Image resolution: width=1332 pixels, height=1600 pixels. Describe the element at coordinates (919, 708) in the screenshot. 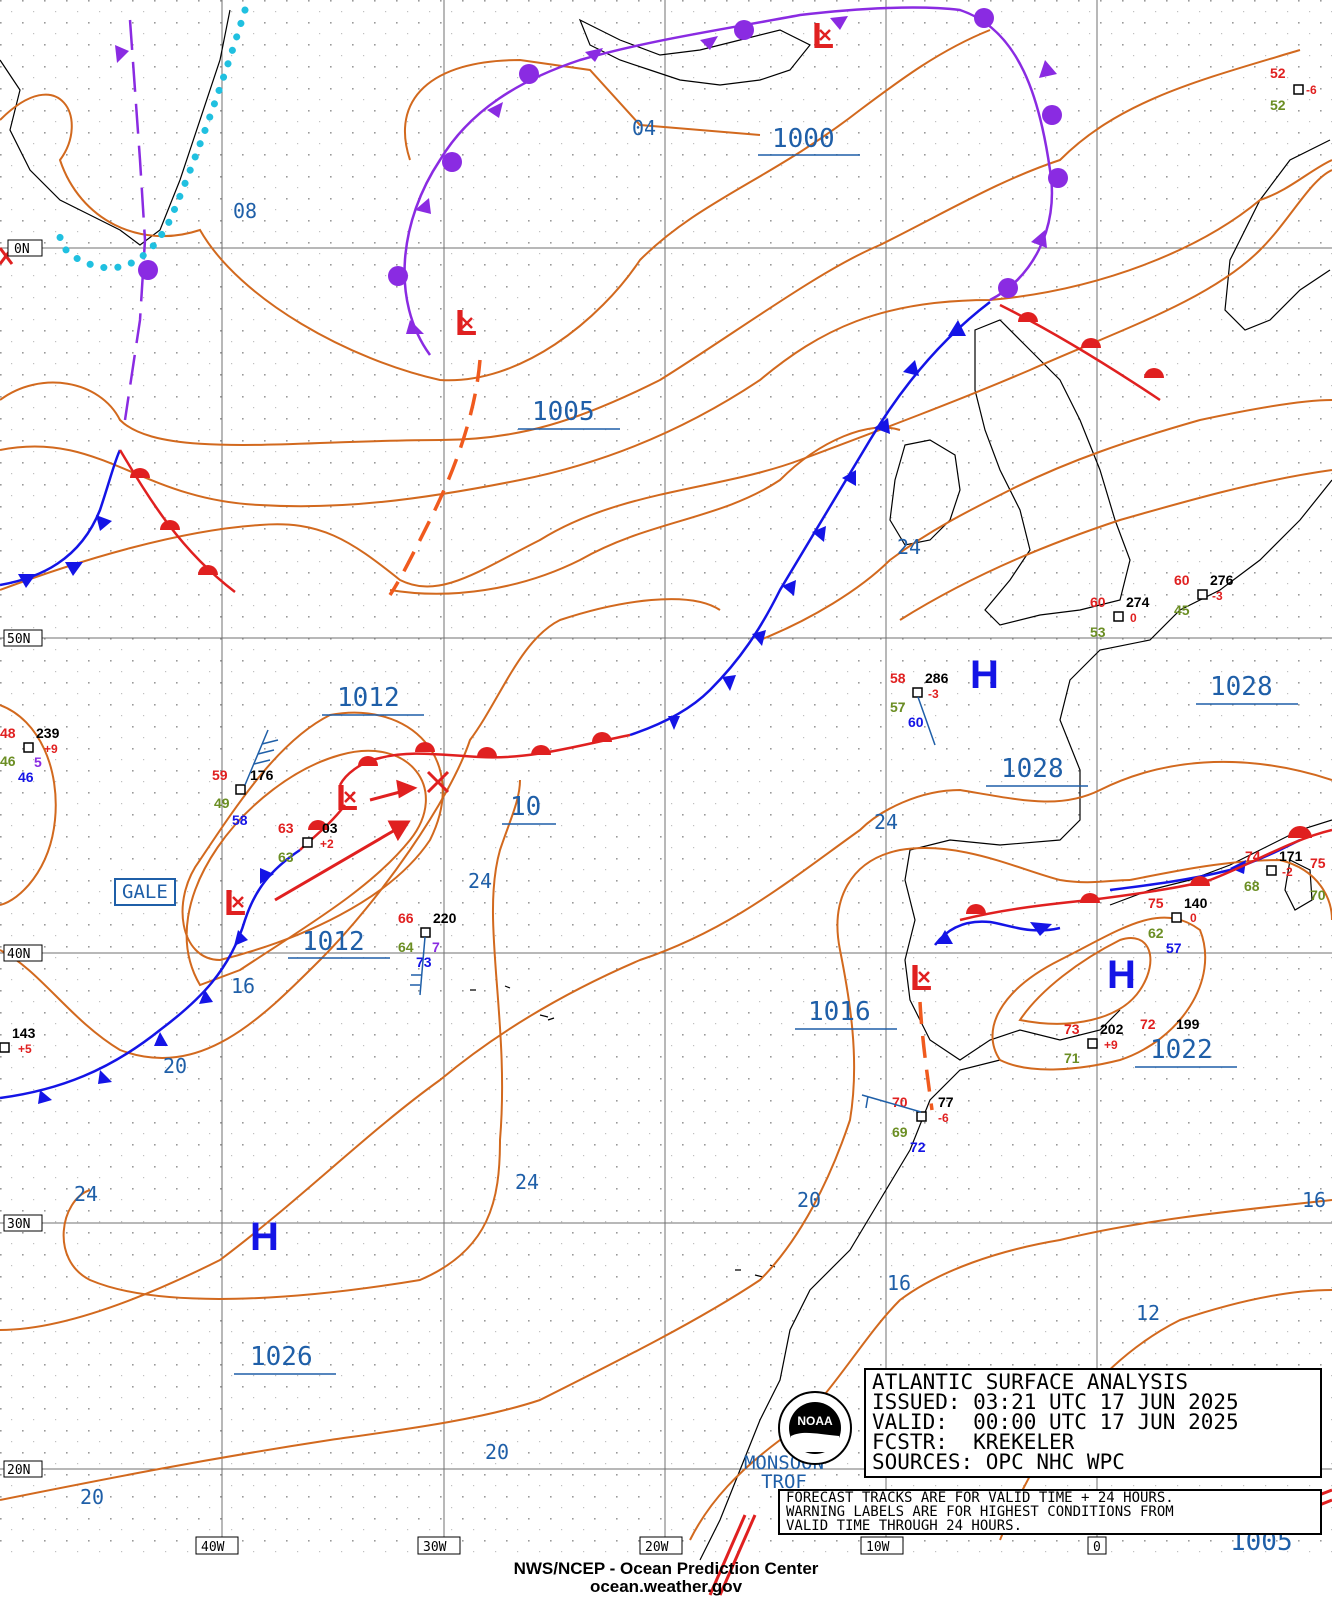

I see `station-obs-6: 286 58 57 -3 60` at that location.